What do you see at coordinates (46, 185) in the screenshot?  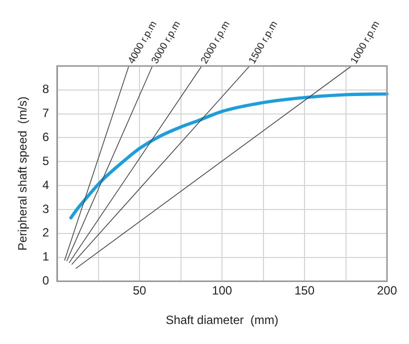 I see `y-tick-label: 4` at bounding box center [46, 185].